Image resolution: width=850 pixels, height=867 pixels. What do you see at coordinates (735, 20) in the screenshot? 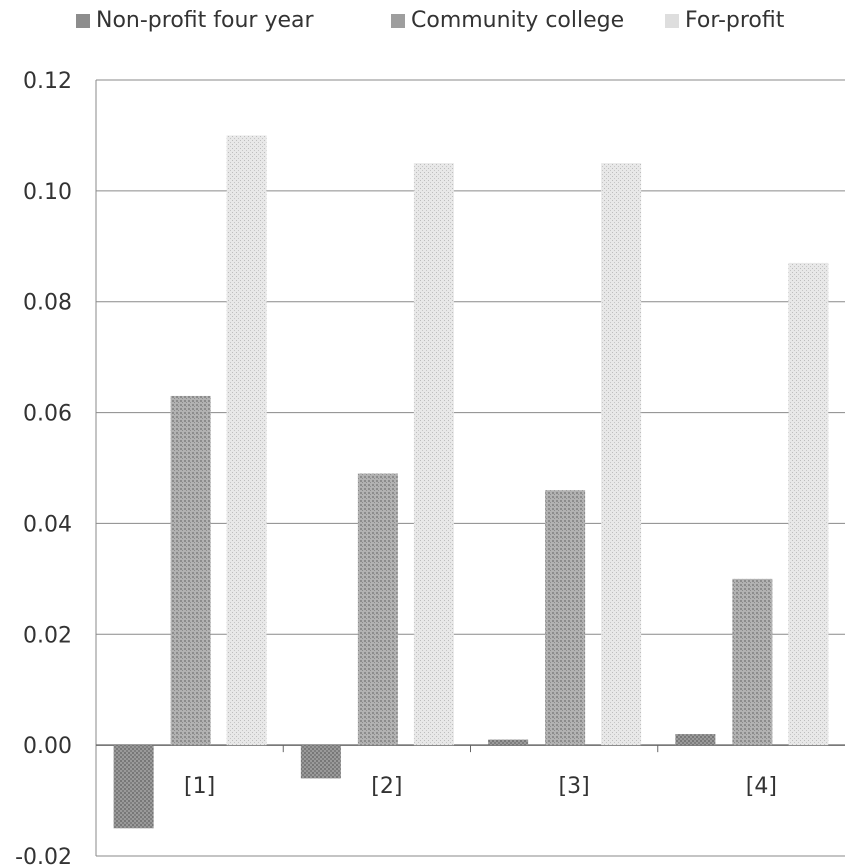
I see `legend-label-for-profit: For-profit` at bounding box center [735, 20].